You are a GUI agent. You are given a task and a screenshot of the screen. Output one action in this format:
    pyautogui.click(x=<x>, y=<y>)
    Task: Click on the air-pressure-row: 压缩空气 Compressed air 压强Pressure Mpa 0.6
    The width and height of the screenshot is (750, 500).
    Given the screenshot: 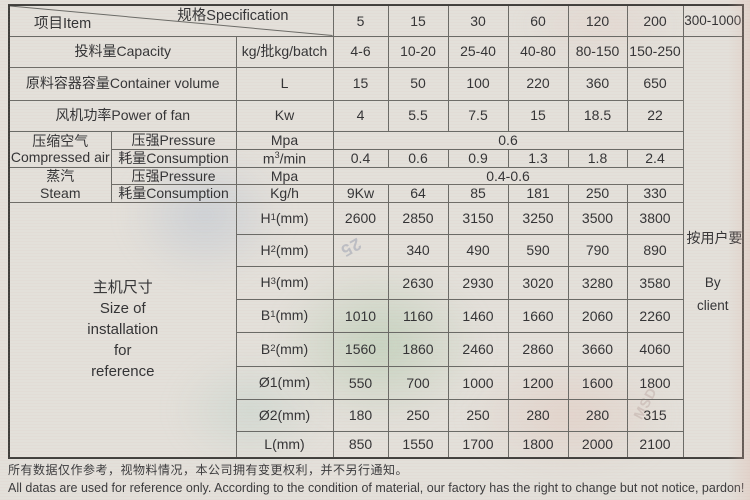 What is the action you would take?
    pyautogui.click(x=375, y=149)
    